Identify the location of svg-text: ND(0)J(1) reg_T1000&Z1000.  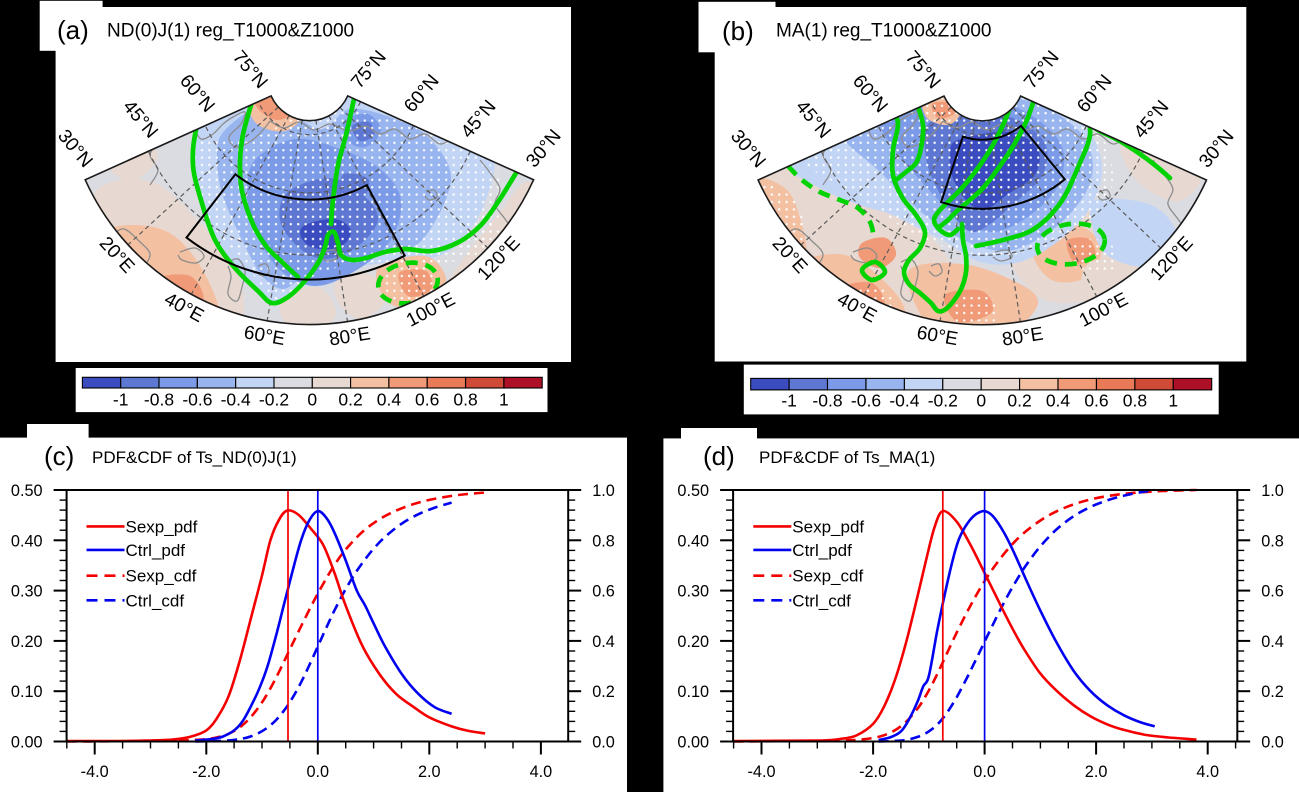
(230, 31).